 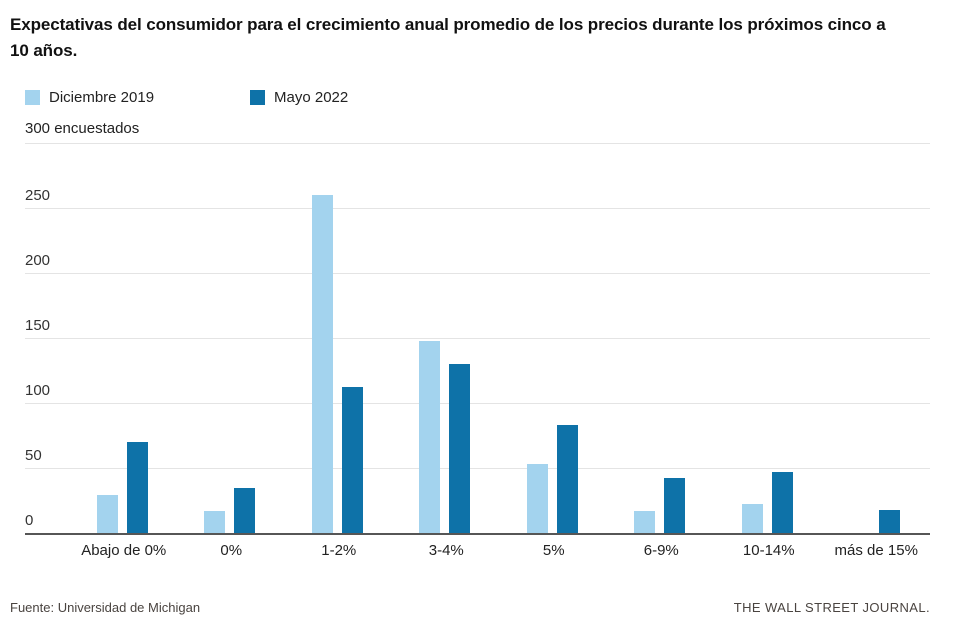 What do you see at coordinates (38, 195) in the screenshot?
I see `y-tick-label-250: 250` at bounding box center [38, 195].